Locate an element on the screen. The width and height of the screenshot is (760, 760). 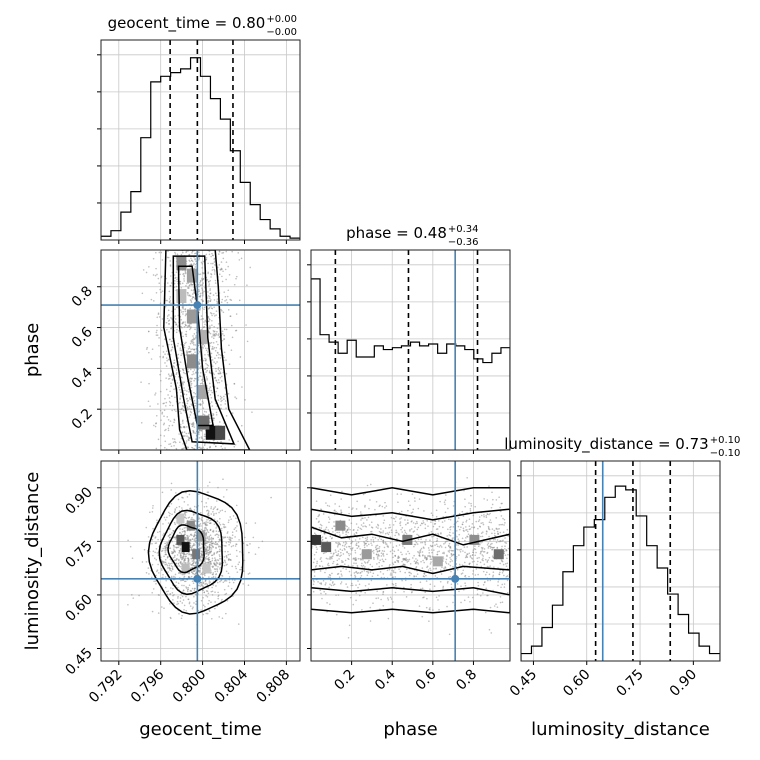
contour-line is located at coordinates (410, 550).